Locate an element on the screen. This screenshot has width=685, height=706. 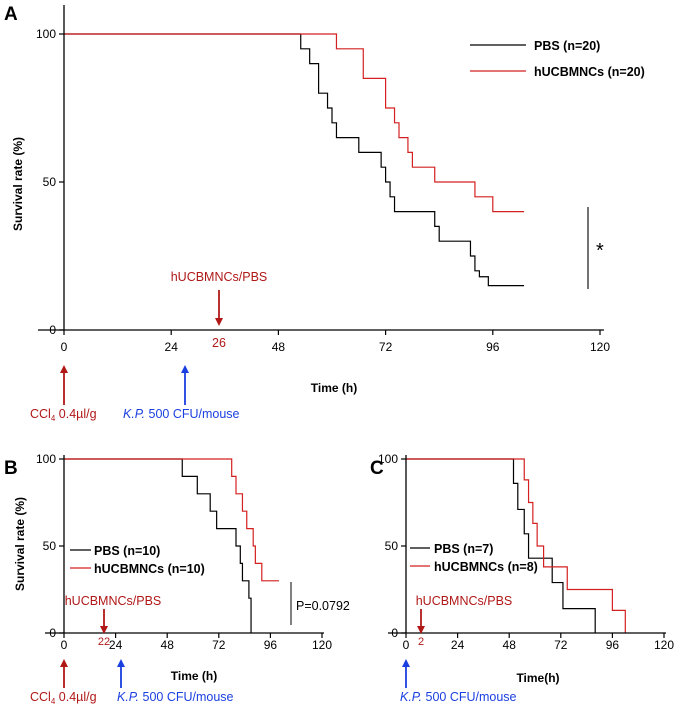
x-tick-label-a-48: 48 is located at coordinates (279, 347).